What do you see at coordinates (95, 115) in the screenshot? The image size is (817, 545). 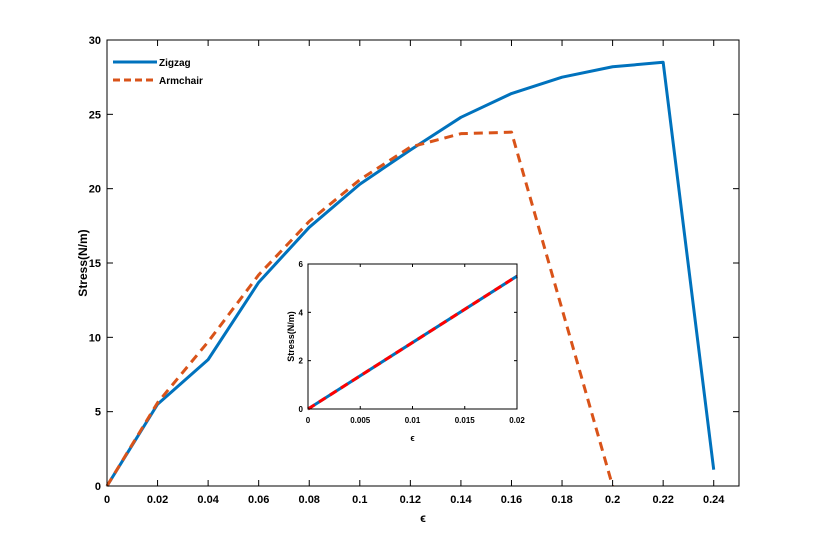 I see `main-ytick-label-5: 25` at bounding box center [95, 115].